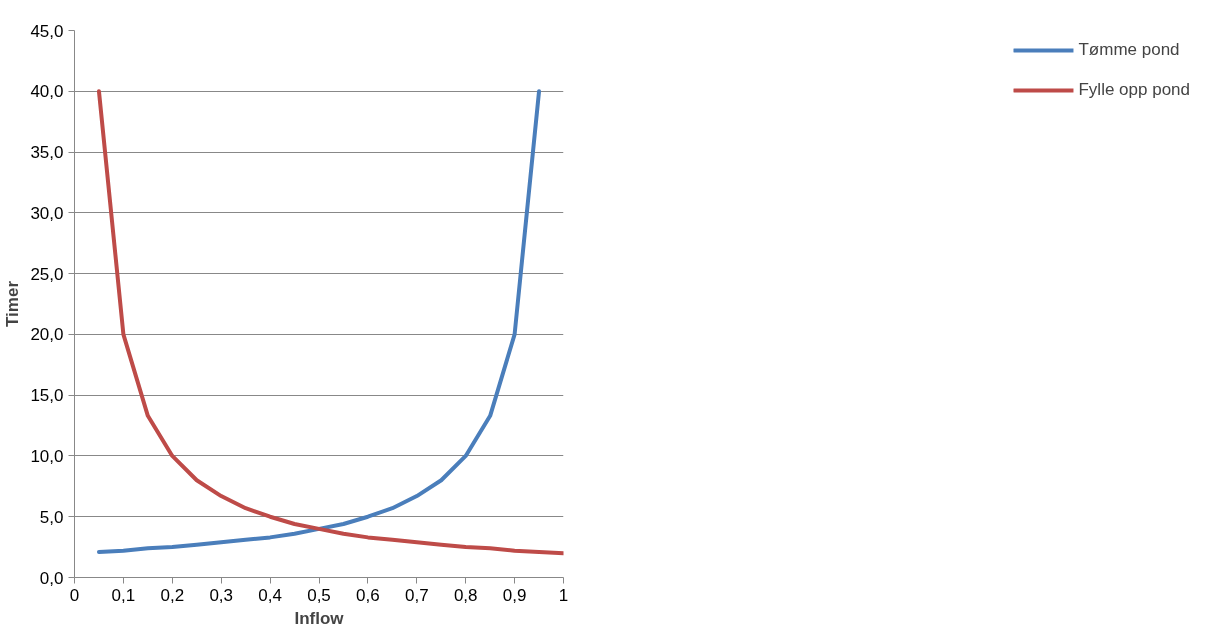 The width and height of the screenshot is (1222, 644). Describe the element at coordinates (172, 595) in the screenshot. I see `x-tick-label: 0,2` at that location.